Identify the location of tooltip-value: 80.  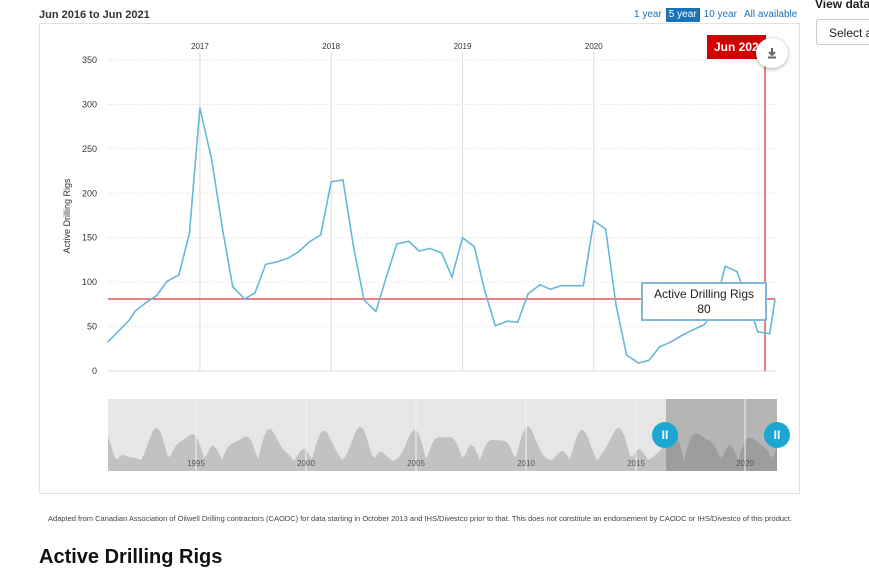
(704, 309).